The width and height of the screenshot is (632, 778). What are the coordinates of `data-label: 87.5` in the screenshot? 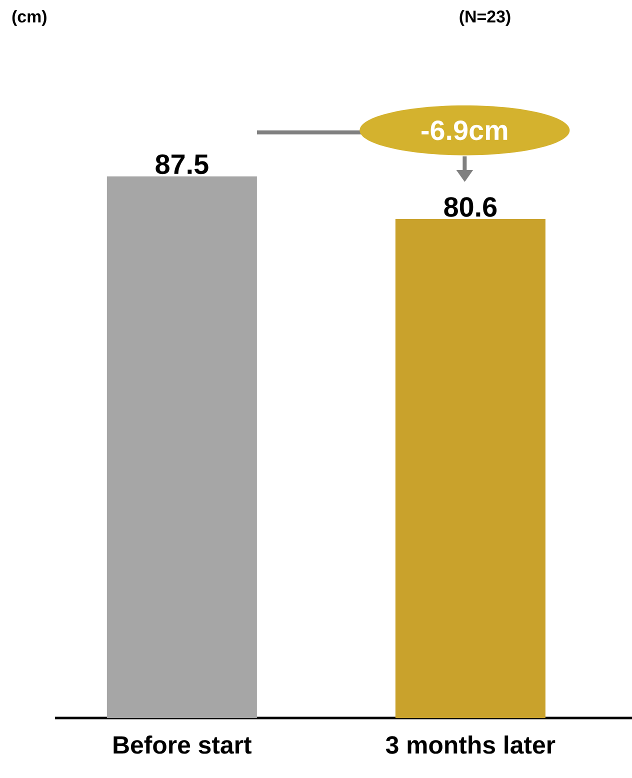 It's located at (182, 164).